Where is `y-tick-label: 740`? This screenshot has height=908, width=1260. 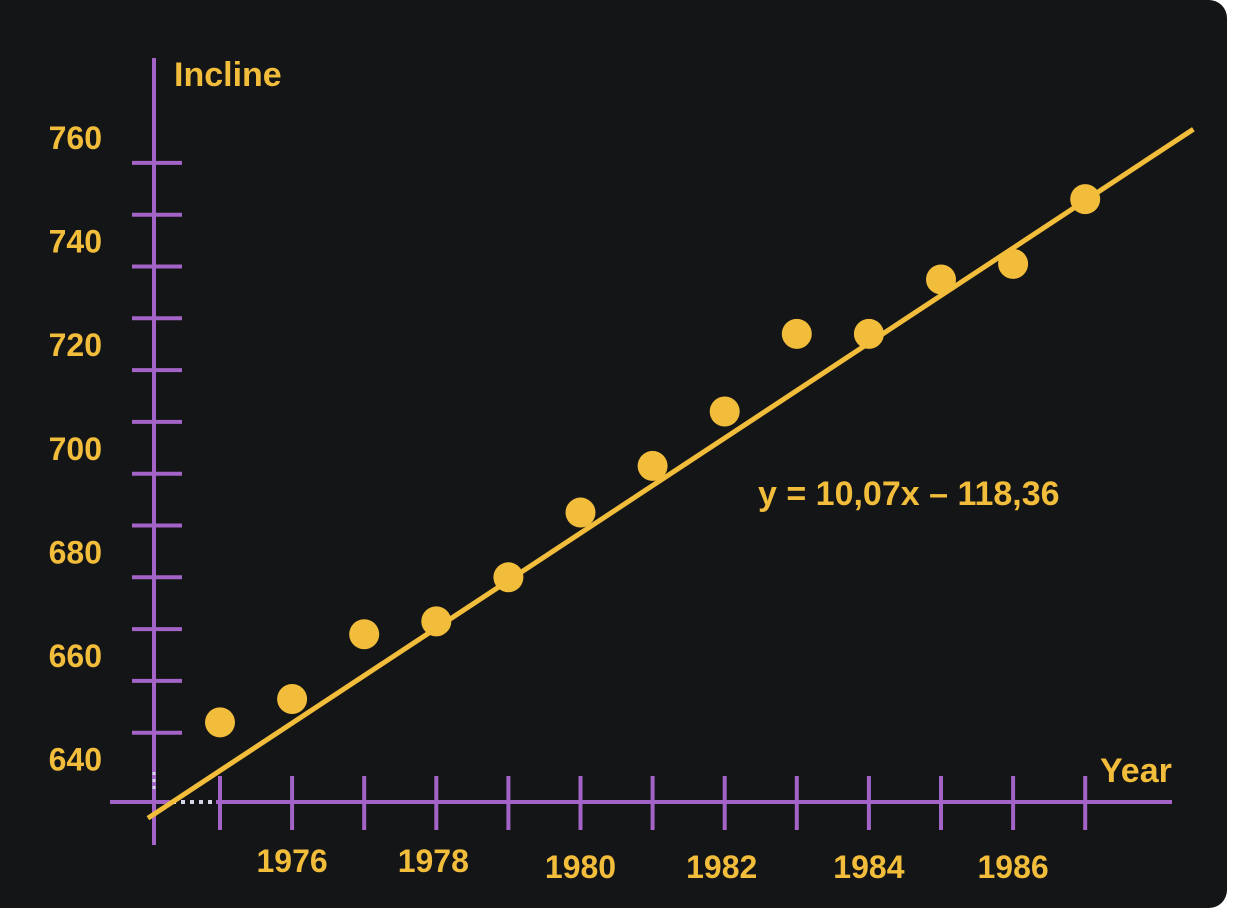
y-tick-label: 740 is located at coordinates (75, 242).